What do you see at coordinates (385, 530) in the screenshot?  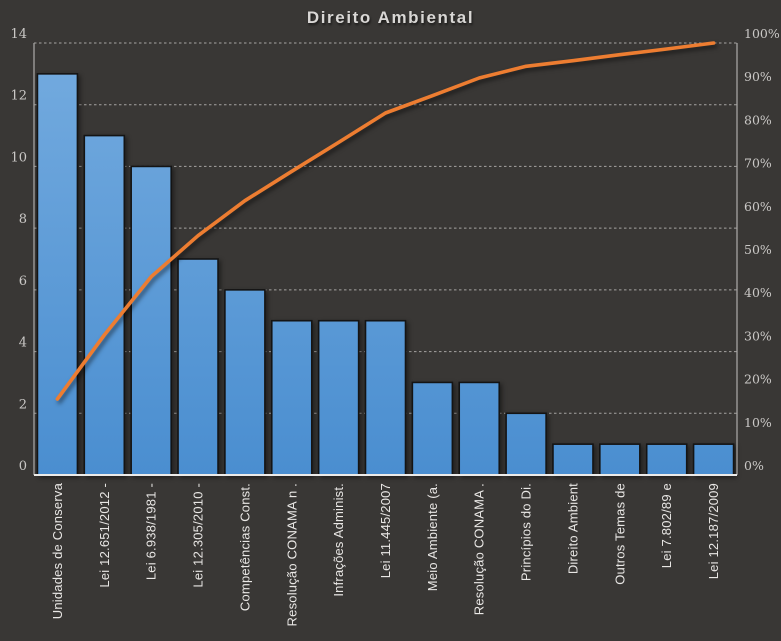 I see `x-axis-label: Lei 11.445/2007` at bounding box center [385, 530].